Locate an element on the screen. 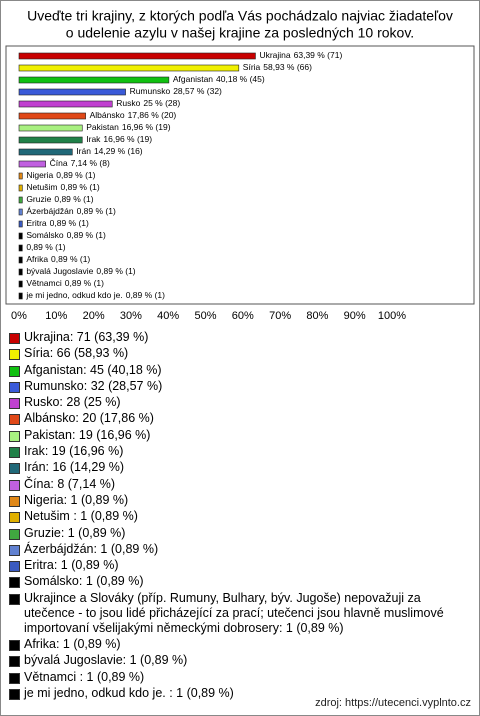  bar-label: Somálsko 0,89 % (1) is located at coordinates (66, 235).